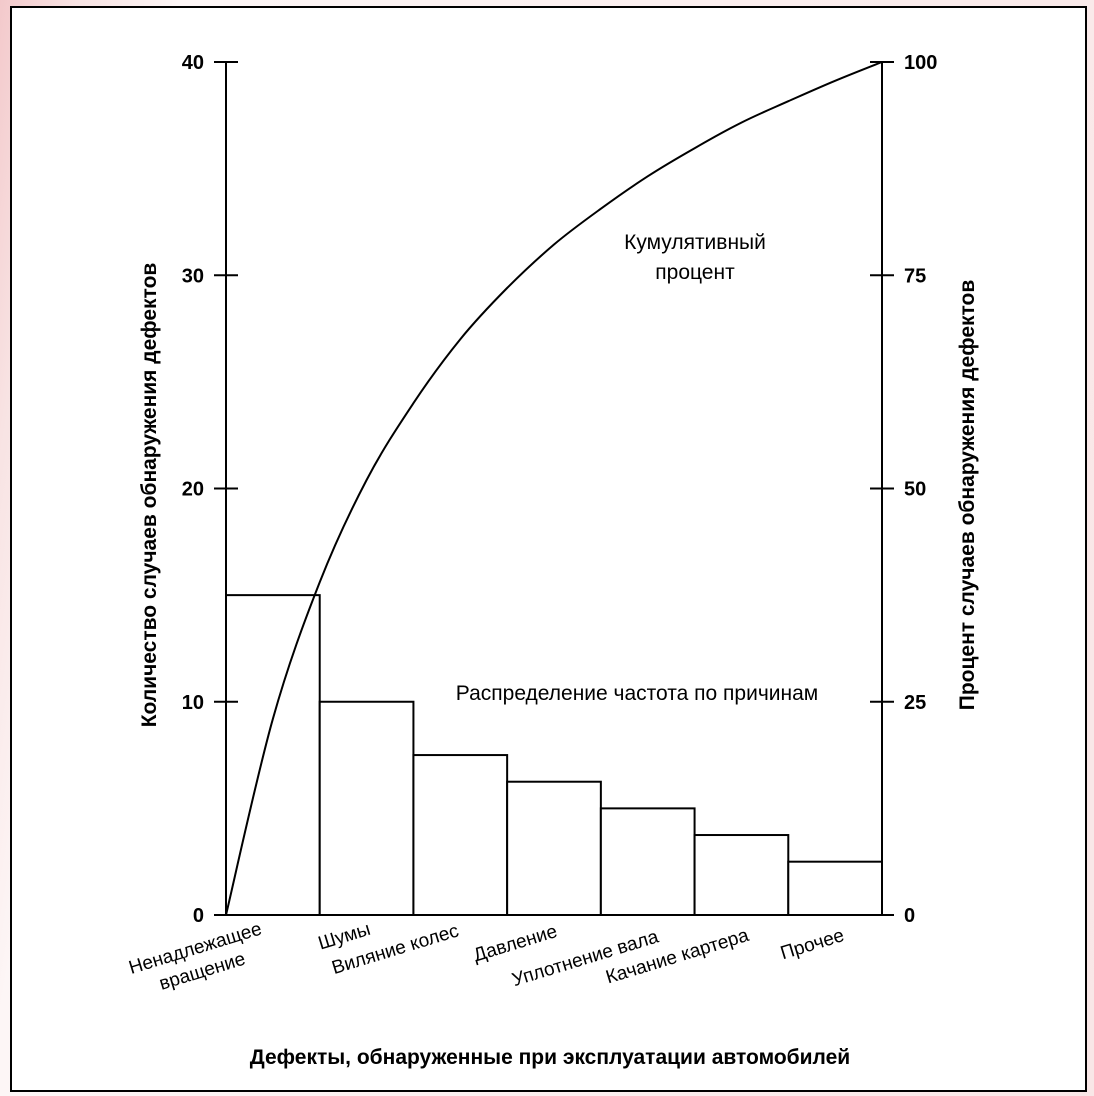 This screenshot has width=1094, height=1096. What do you see at coordinates (915, 276) in the screenshot?
I see `tick-label-right: 75` at bounding box center [915, 276].